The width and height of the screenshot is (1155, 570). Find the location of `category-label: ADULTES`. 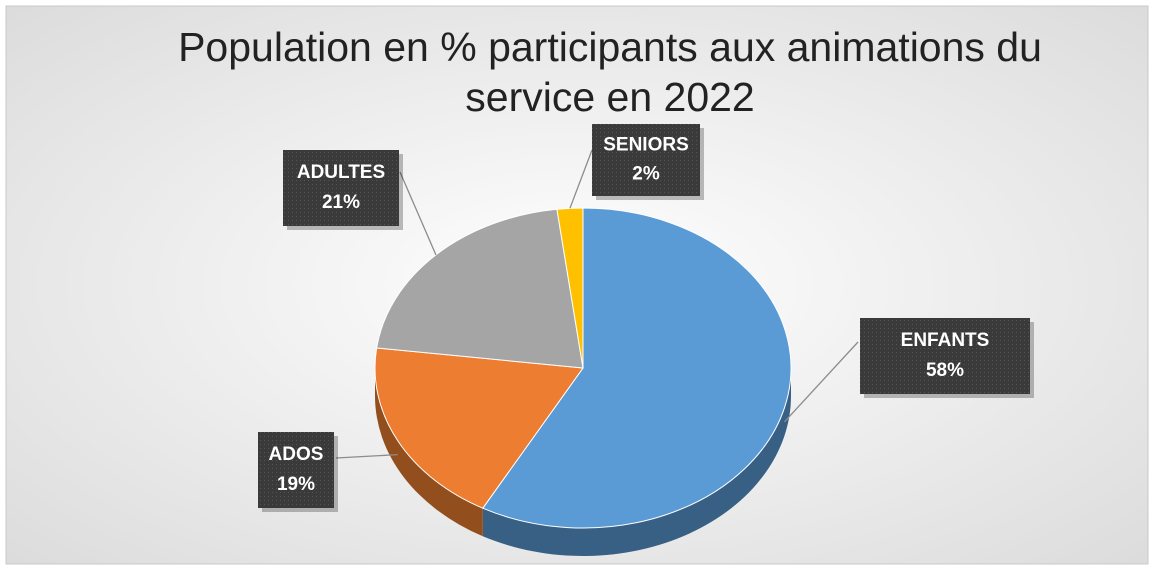

category-label: ADULTES is located at coordinates (341, 172).